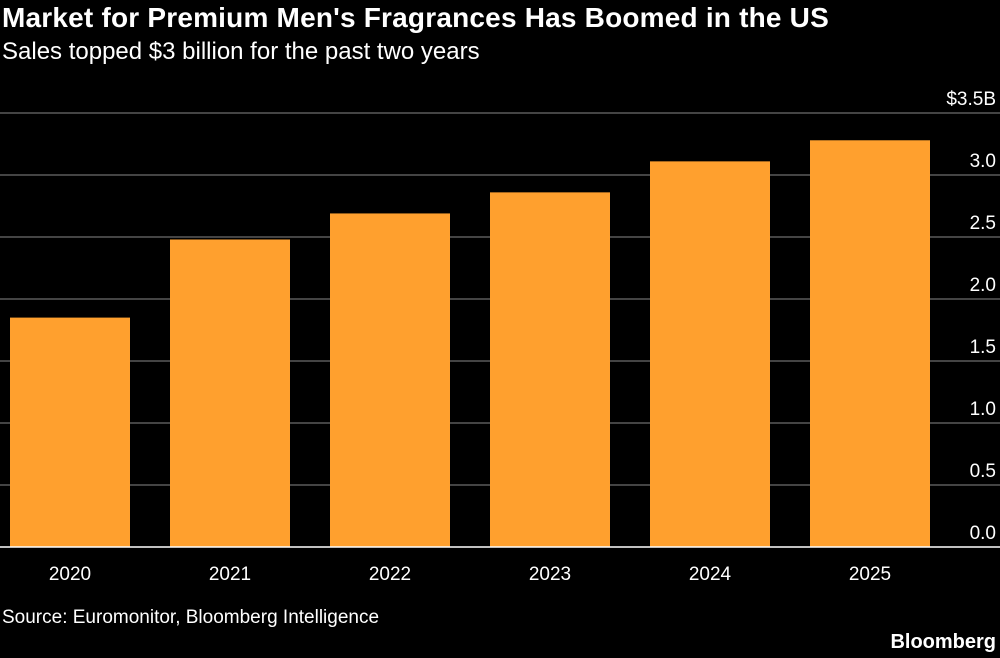  Describe the element at coordinates (70, 432) in the screenshot. I see `bar-2020` at that location.